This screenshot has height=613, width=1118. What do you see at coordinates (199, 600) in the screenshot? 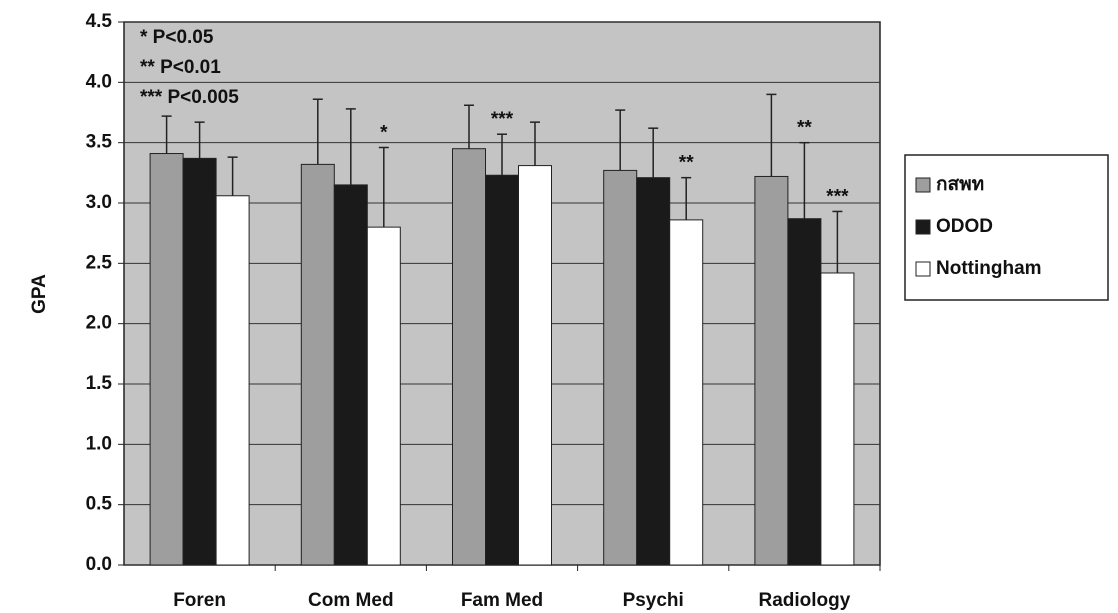
I see `x-tick-label: Foren` at bounding box center [199, 600].